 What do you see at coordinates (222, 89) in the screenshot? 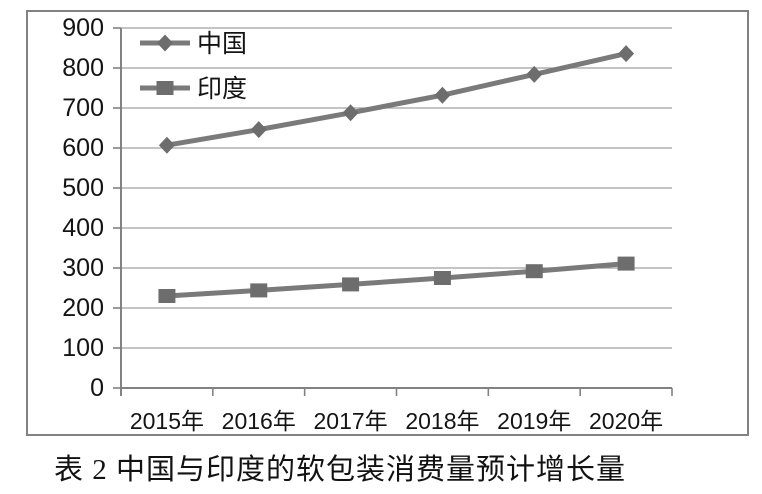
I see `legend-label: 印度` at bounding box center [222, 89].